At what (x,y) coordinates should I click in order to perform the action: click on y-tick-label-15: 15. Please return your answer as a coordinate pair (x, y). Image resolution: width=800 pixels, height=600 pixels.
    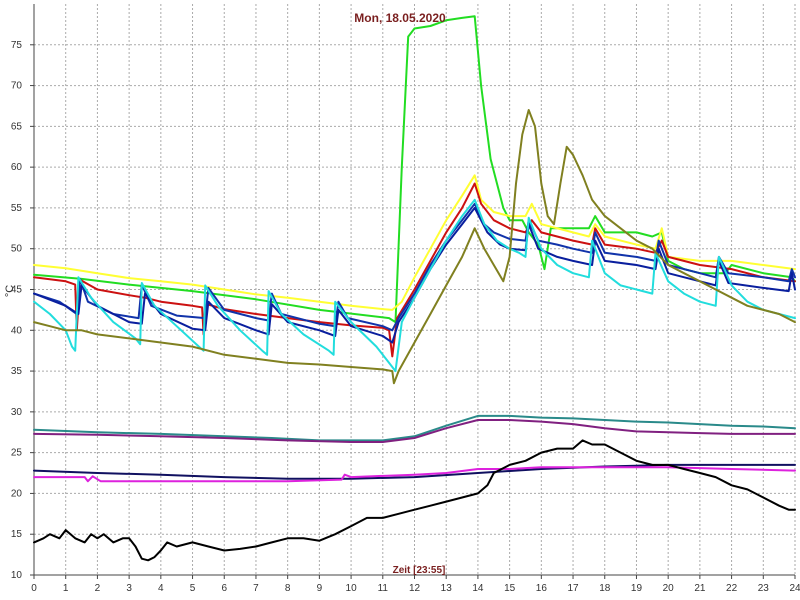
    Looking at the image, I should click on (17, 534).